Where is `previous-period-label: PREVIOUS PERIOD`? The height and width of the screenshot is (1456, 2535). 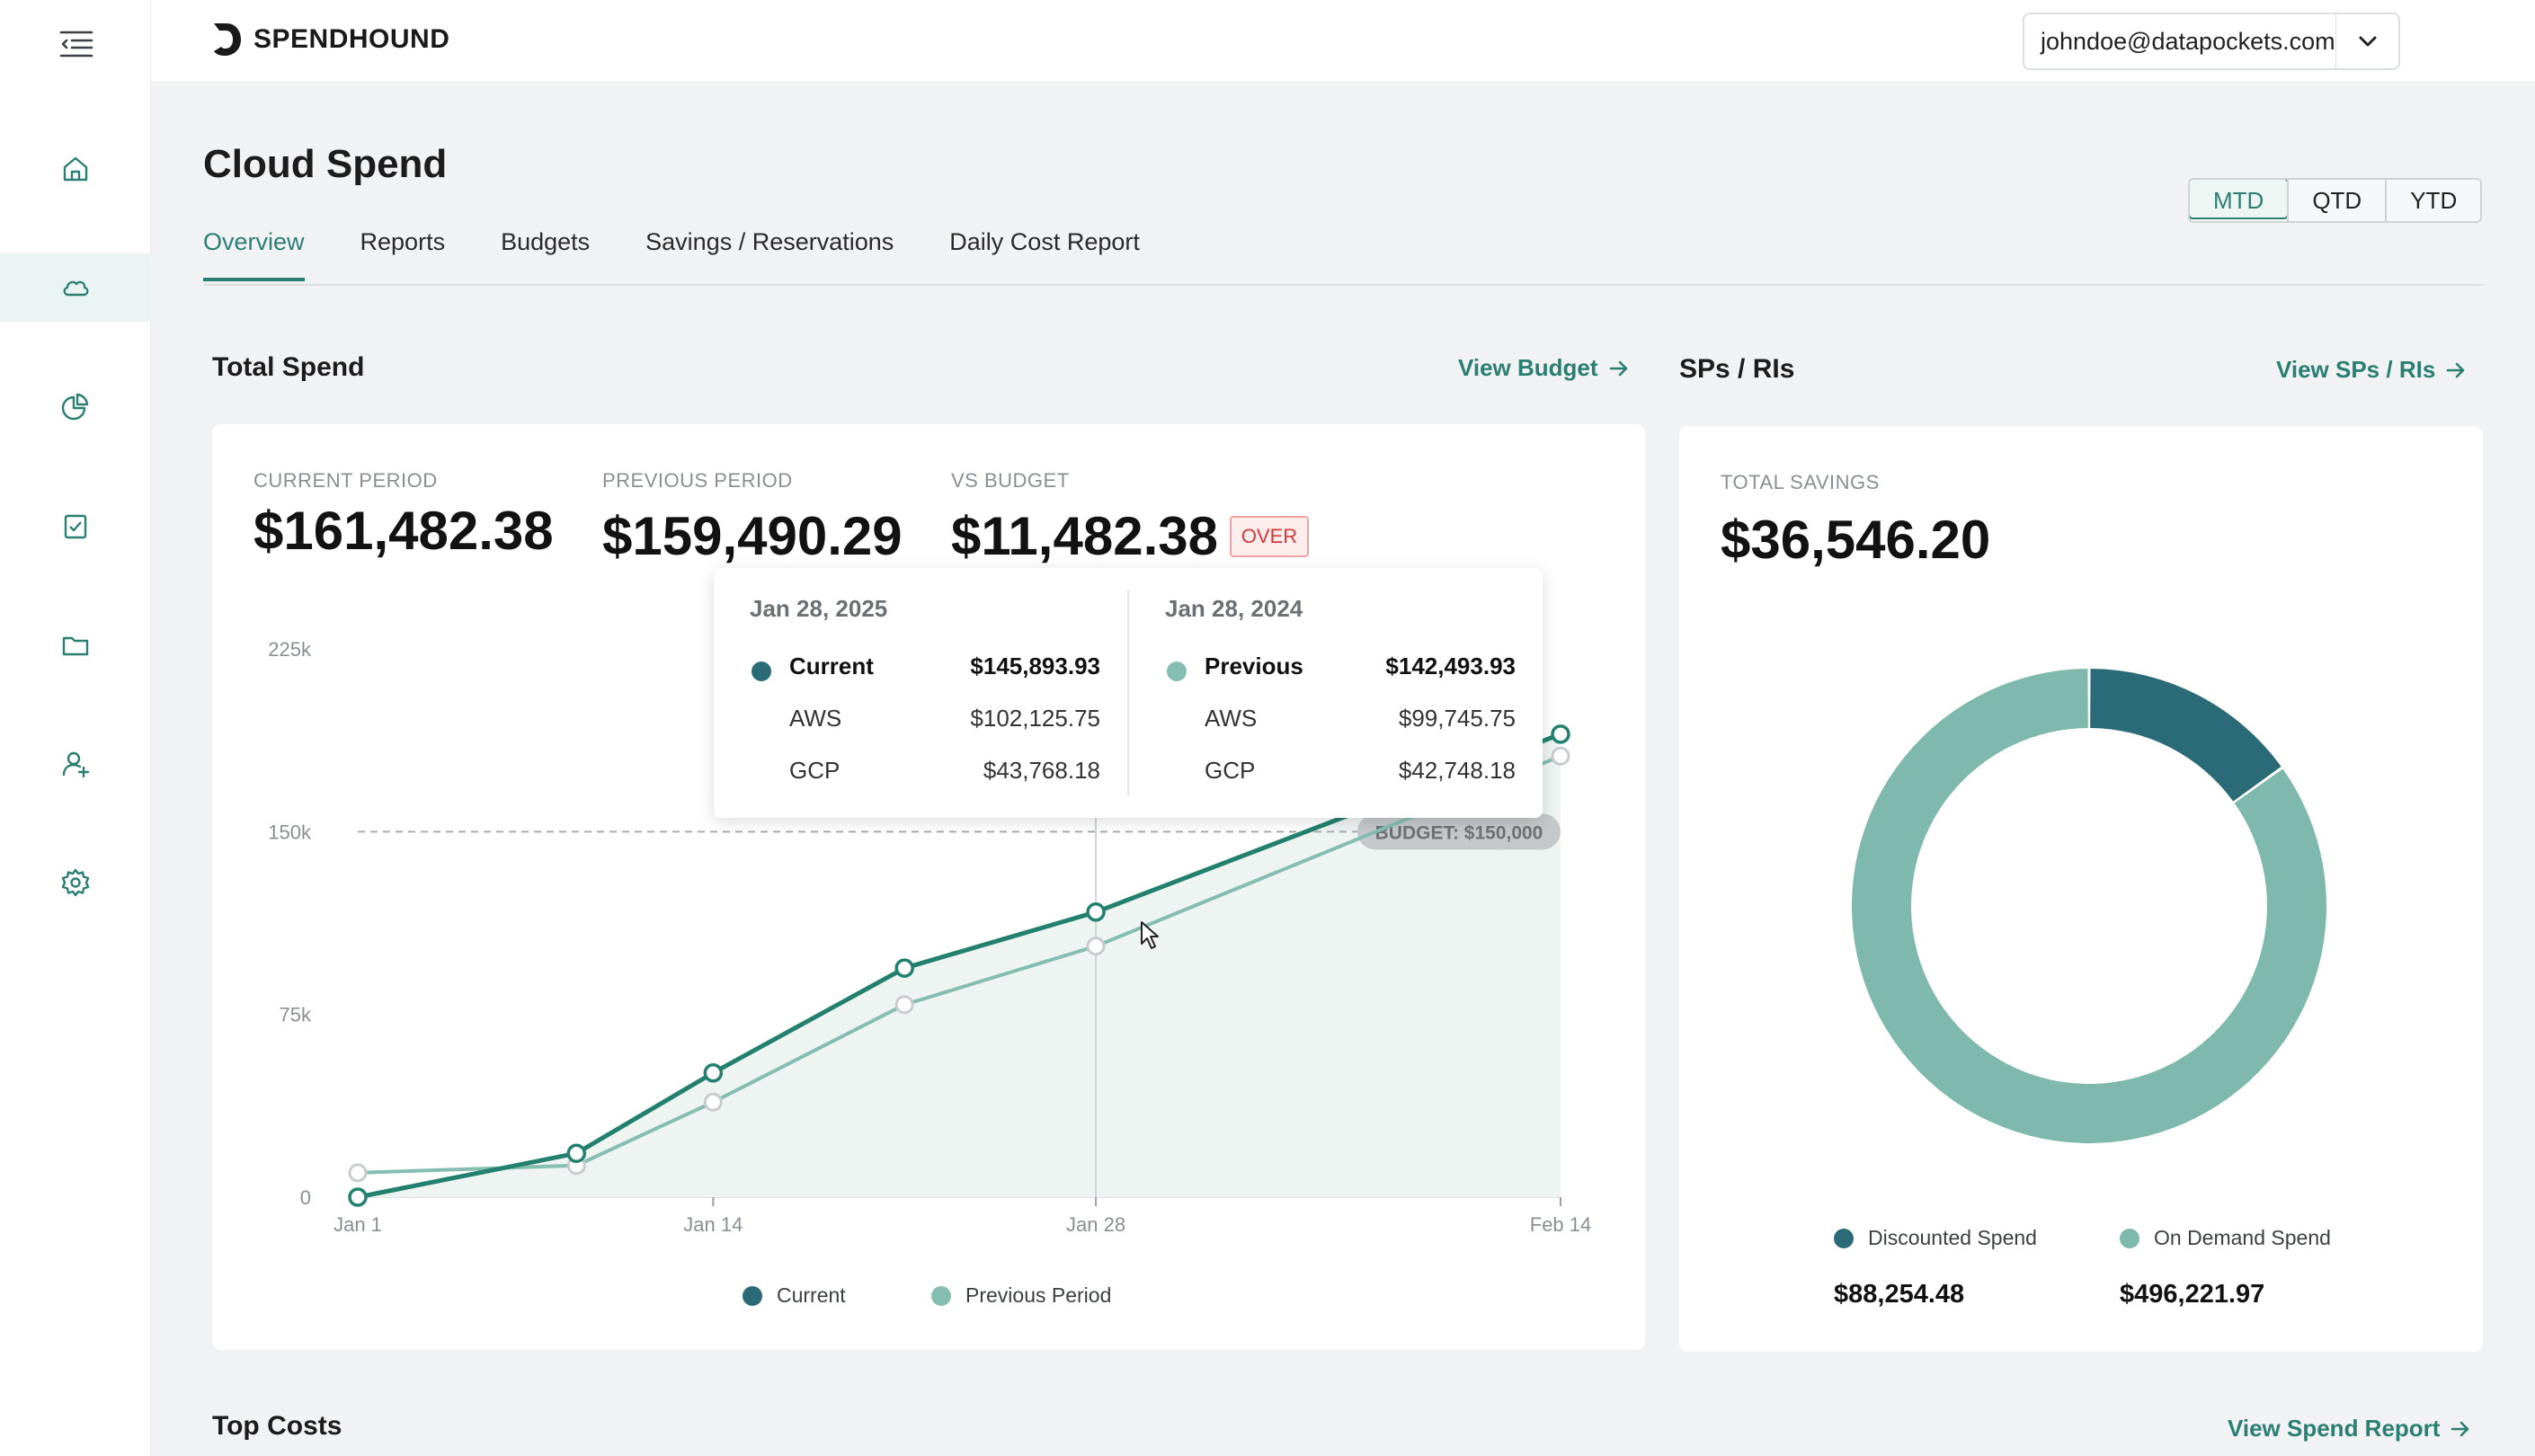 previous-period-label: PREVIOUS PERIOD is located at coordinates (697, 481).